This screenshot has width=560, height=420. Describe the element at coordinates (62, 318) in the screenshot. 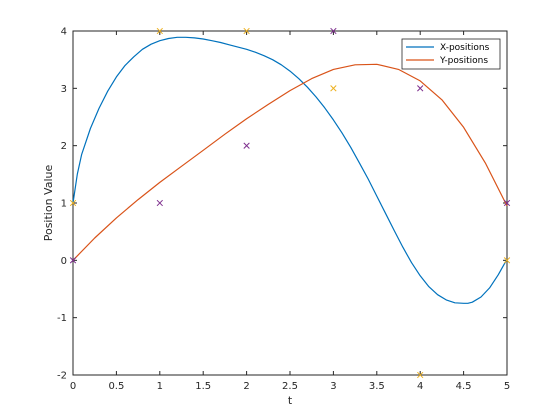

I see `y-tick-label: -1` at that location.